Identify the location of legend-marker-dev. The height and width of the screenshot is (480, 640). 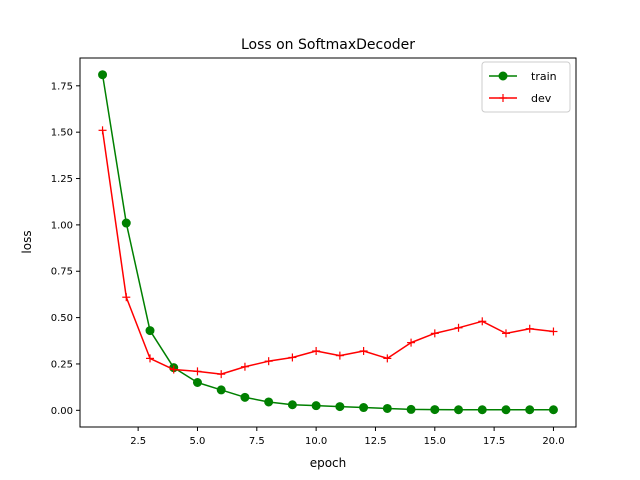
(503, 98).